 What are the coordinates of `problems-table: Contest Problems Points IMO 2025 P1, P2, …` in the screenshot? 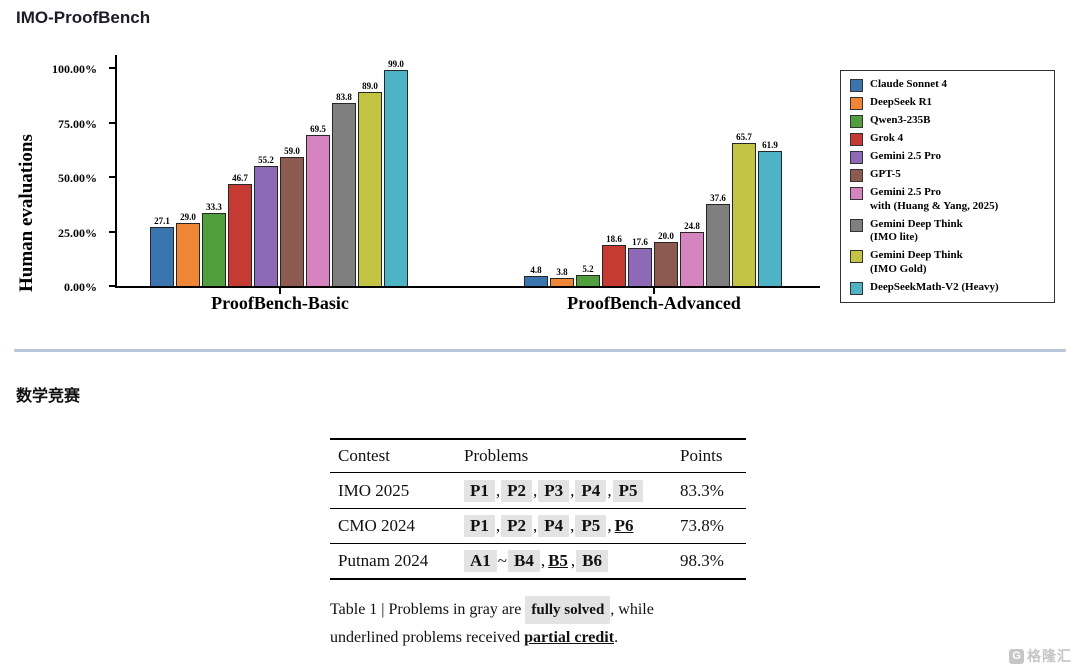 It's located at (538, 509).